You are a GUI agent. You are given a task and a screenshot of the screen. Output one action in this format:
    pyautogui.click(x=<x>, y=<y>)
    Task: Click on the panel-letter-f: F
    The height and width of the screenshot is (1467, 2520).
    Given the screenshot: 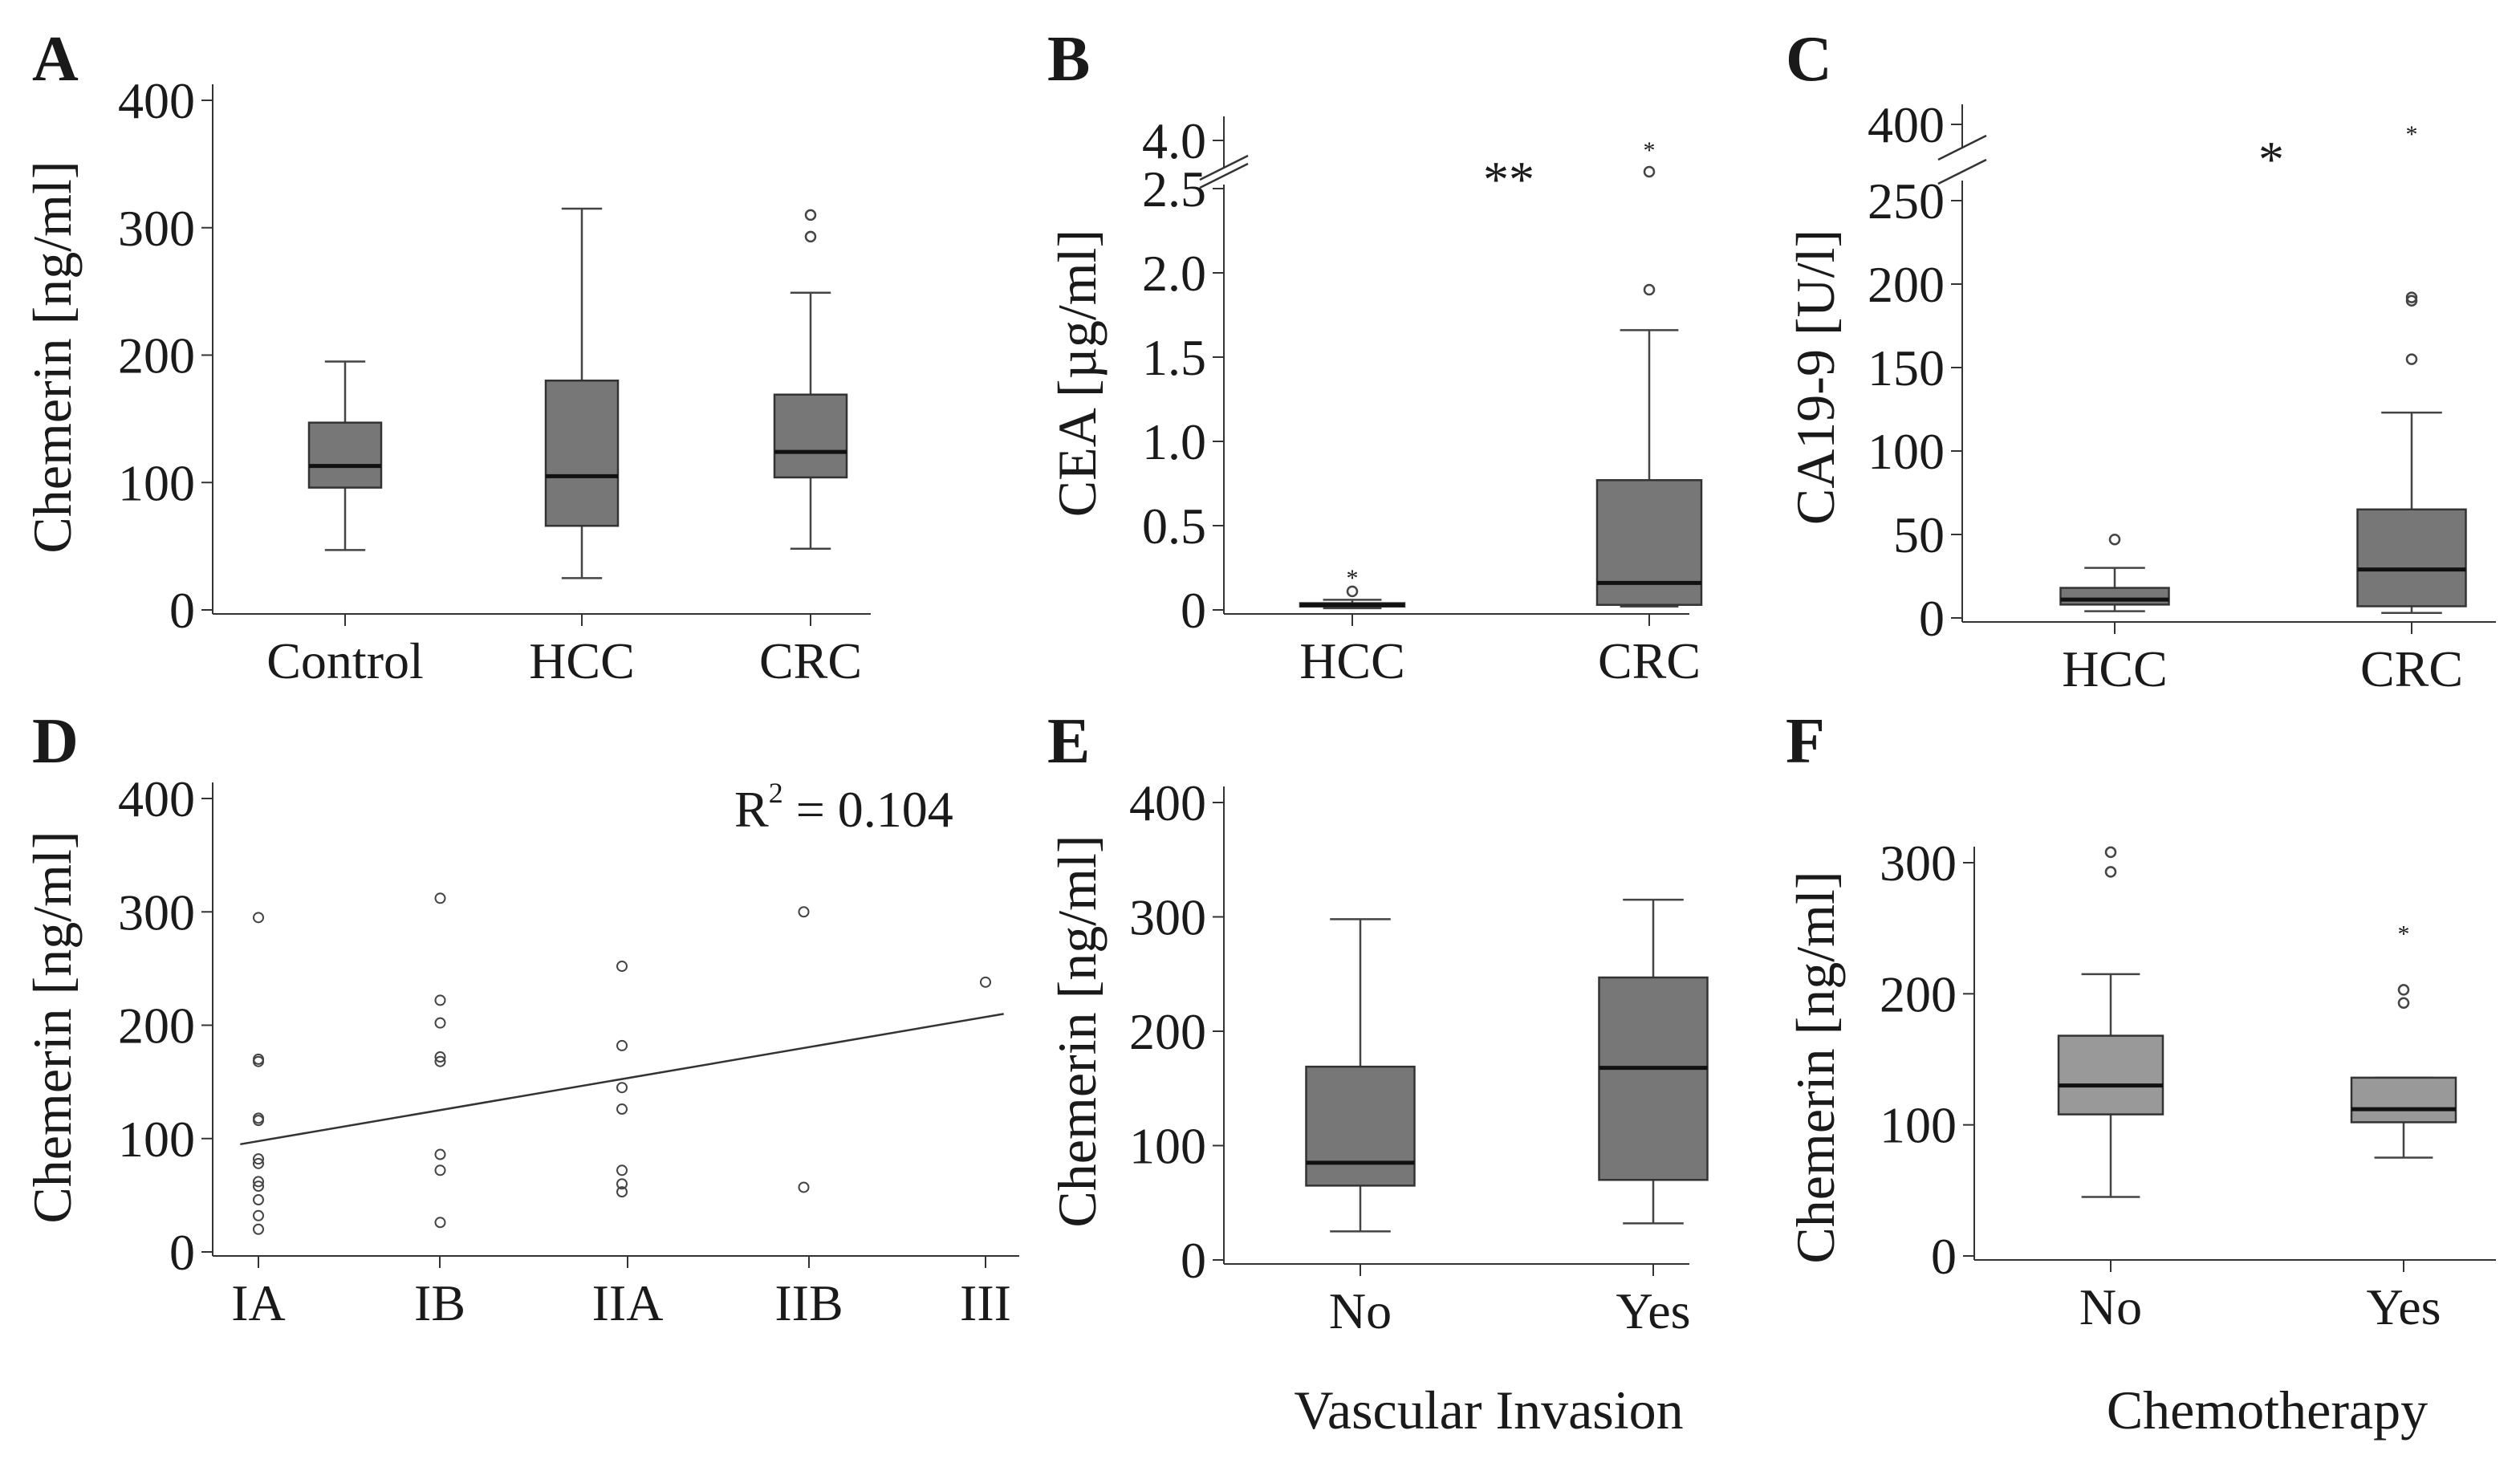 What is the action you would take?
    pyautogui.click(x=1806, y=741)
    